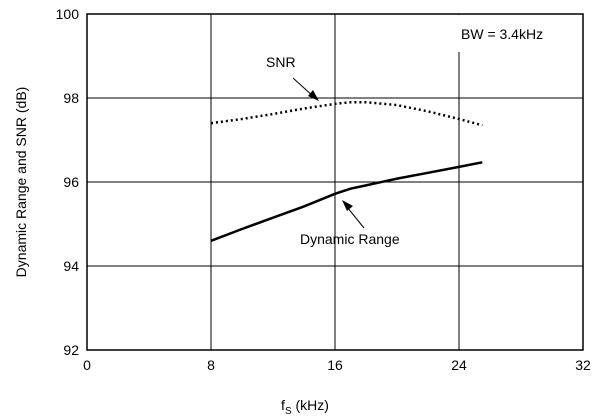 The image size is (610, 417). I want to click on bw-annotation-box, so click(511, 33).